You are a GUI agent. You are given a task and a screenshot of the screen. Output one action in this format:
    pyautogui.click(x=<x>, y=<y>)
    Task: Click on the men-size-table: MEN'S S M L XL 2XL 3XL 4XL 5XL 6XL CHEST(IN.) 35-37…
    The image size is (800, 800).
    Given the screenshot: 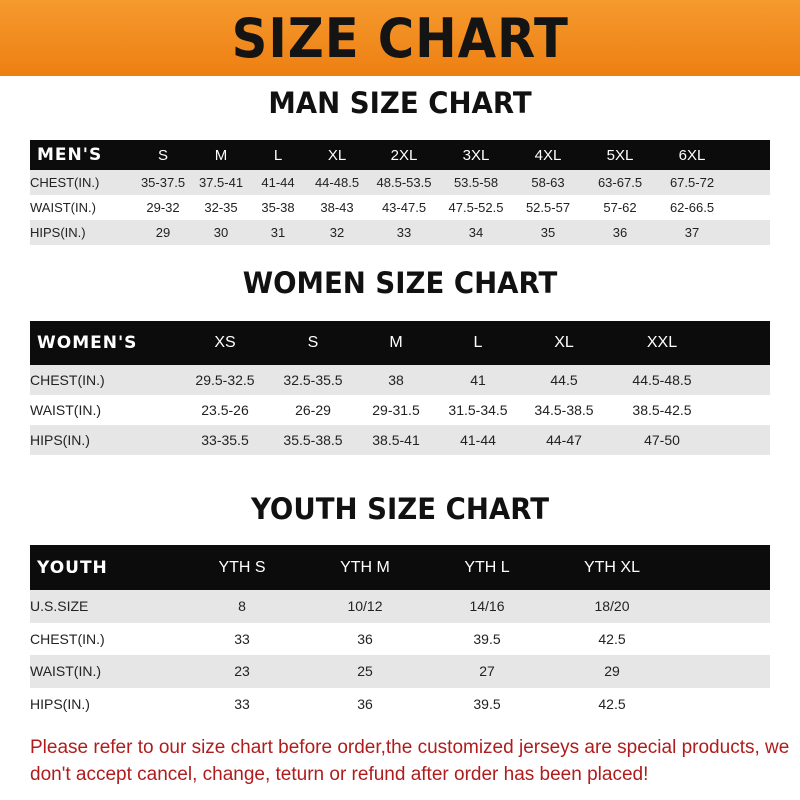 What is the action you would take?
    pyautogui.click(x=400, y=192)
    